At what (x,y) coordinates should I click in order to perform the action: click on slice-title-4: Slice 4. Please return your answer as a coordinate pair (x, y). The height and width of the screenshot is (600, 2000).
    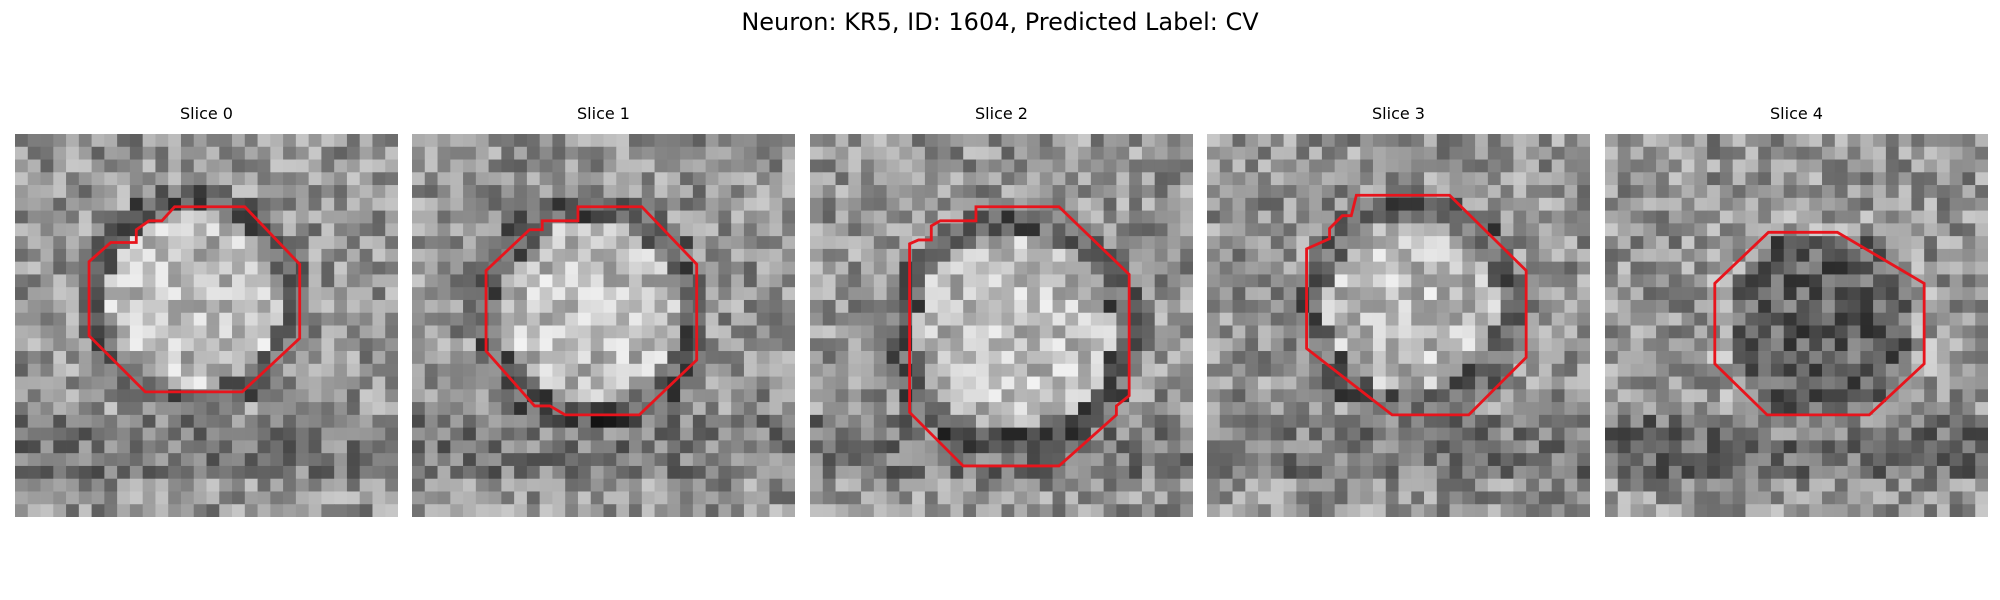
    Looking at the image, I should click on (1796, 113).